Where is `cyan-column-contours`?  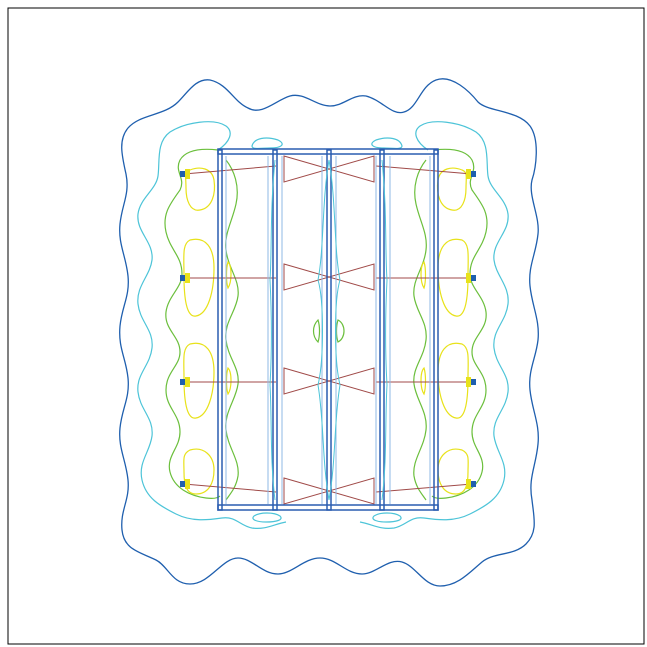 cyan-column-contours is located at coordinates (328, 330).